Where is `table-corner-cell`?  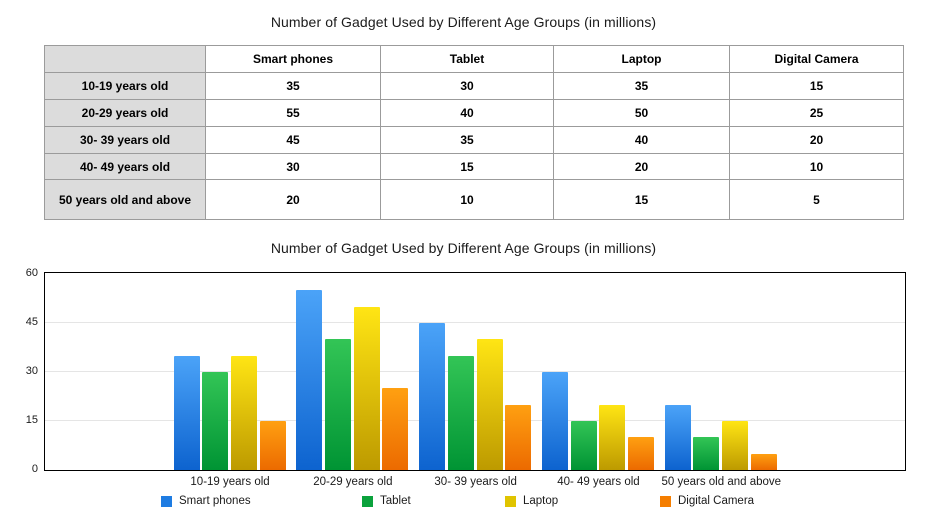
table-corner-cell is located at coordinates (125, 59).